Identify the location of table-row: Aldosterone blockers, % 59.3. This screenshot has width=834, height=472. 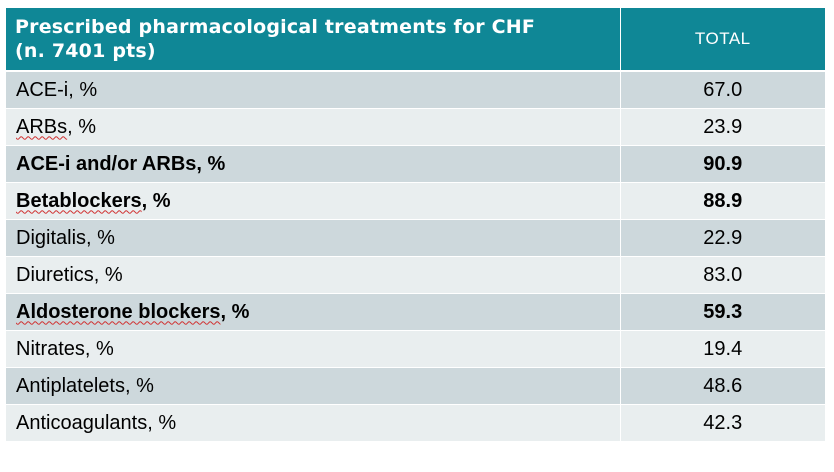
(415, 312).